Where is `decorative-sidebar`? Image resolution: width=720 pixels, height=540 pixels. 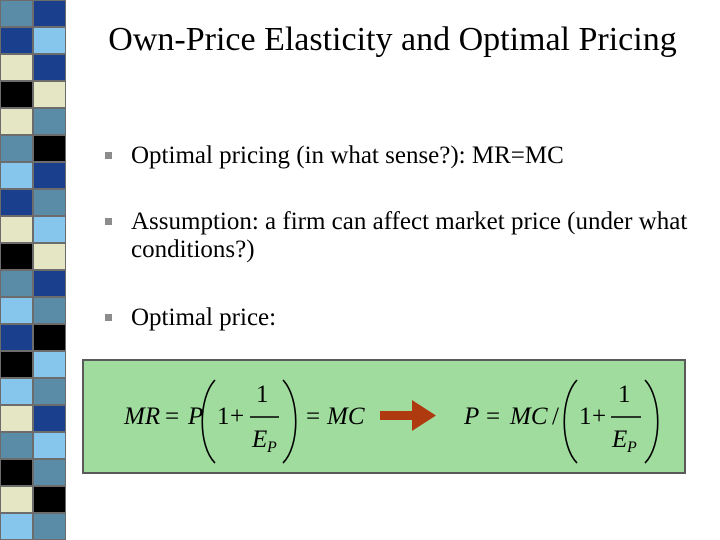
decorative-sidebar is located at coordinates (33, 270).